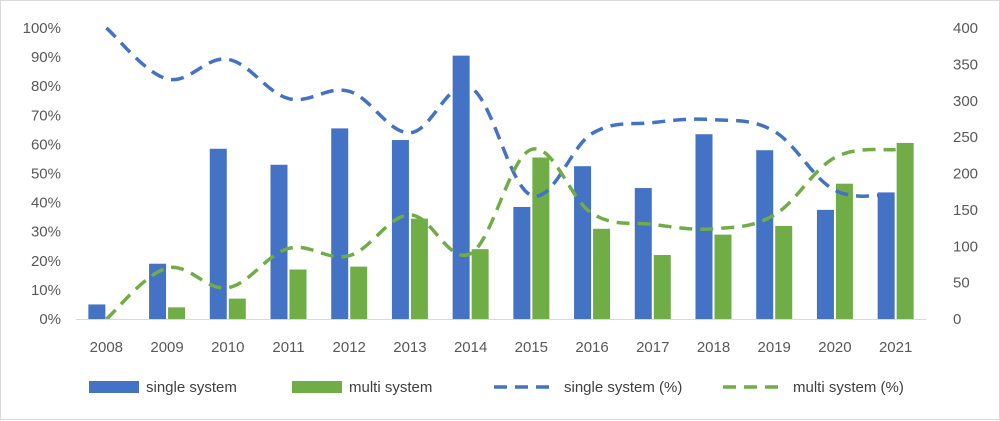 The image size is (1000, 421). Describe the element at coordinates (965, 64) in the screenshot. I see `right-tick-label: 350` at that location.